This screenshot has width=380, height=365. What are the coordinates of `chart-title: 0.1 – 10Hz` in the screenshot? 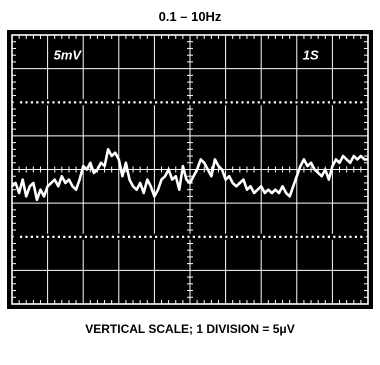 It's located at (190, 16).